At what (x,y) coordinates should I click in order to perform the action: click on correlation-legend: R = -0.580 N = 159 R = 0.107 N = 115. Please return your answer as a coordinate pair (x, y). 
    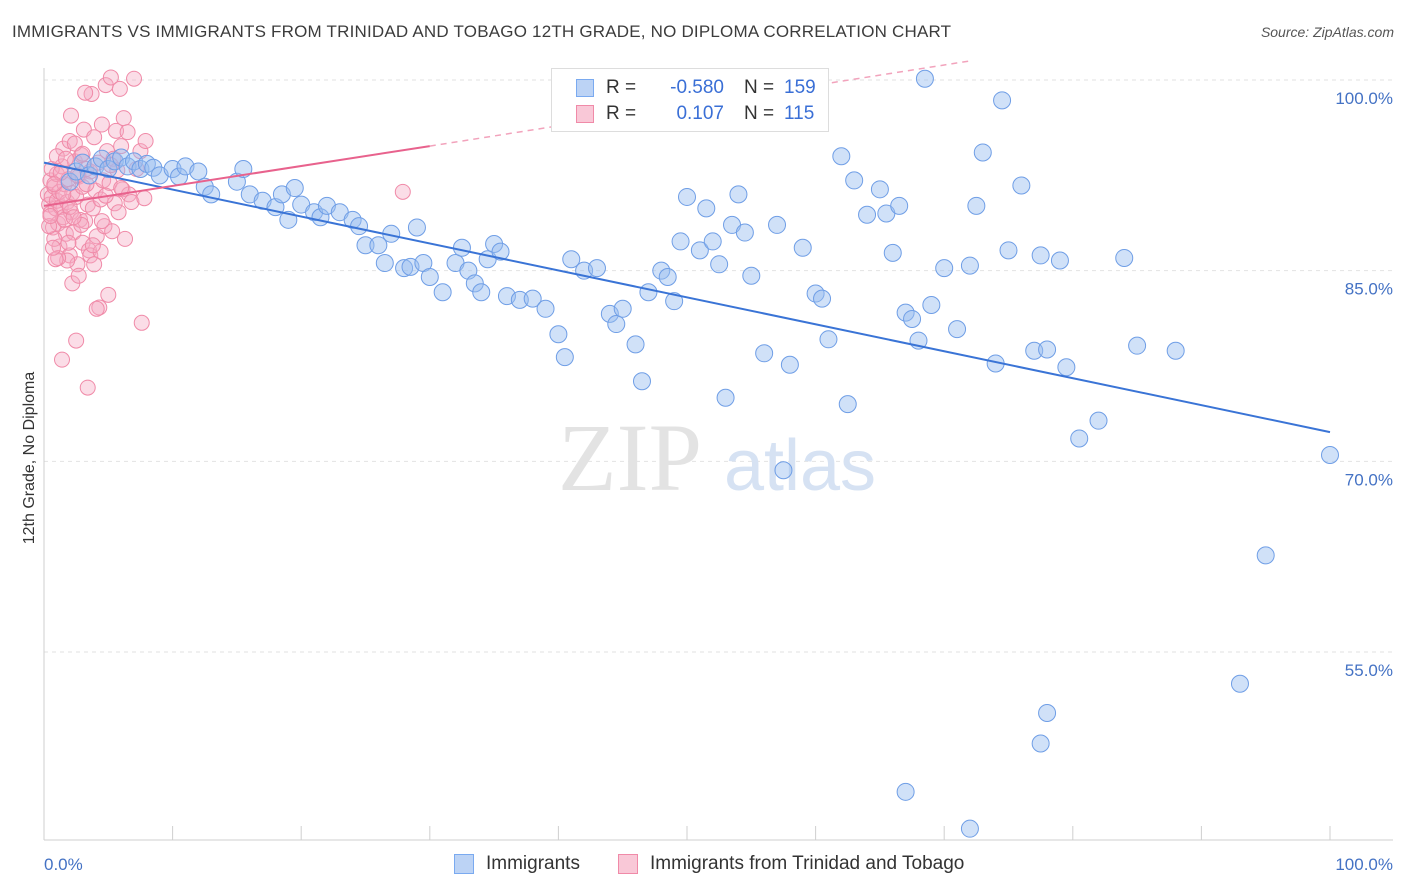
    Looking at the image, I should click on (690, 100).